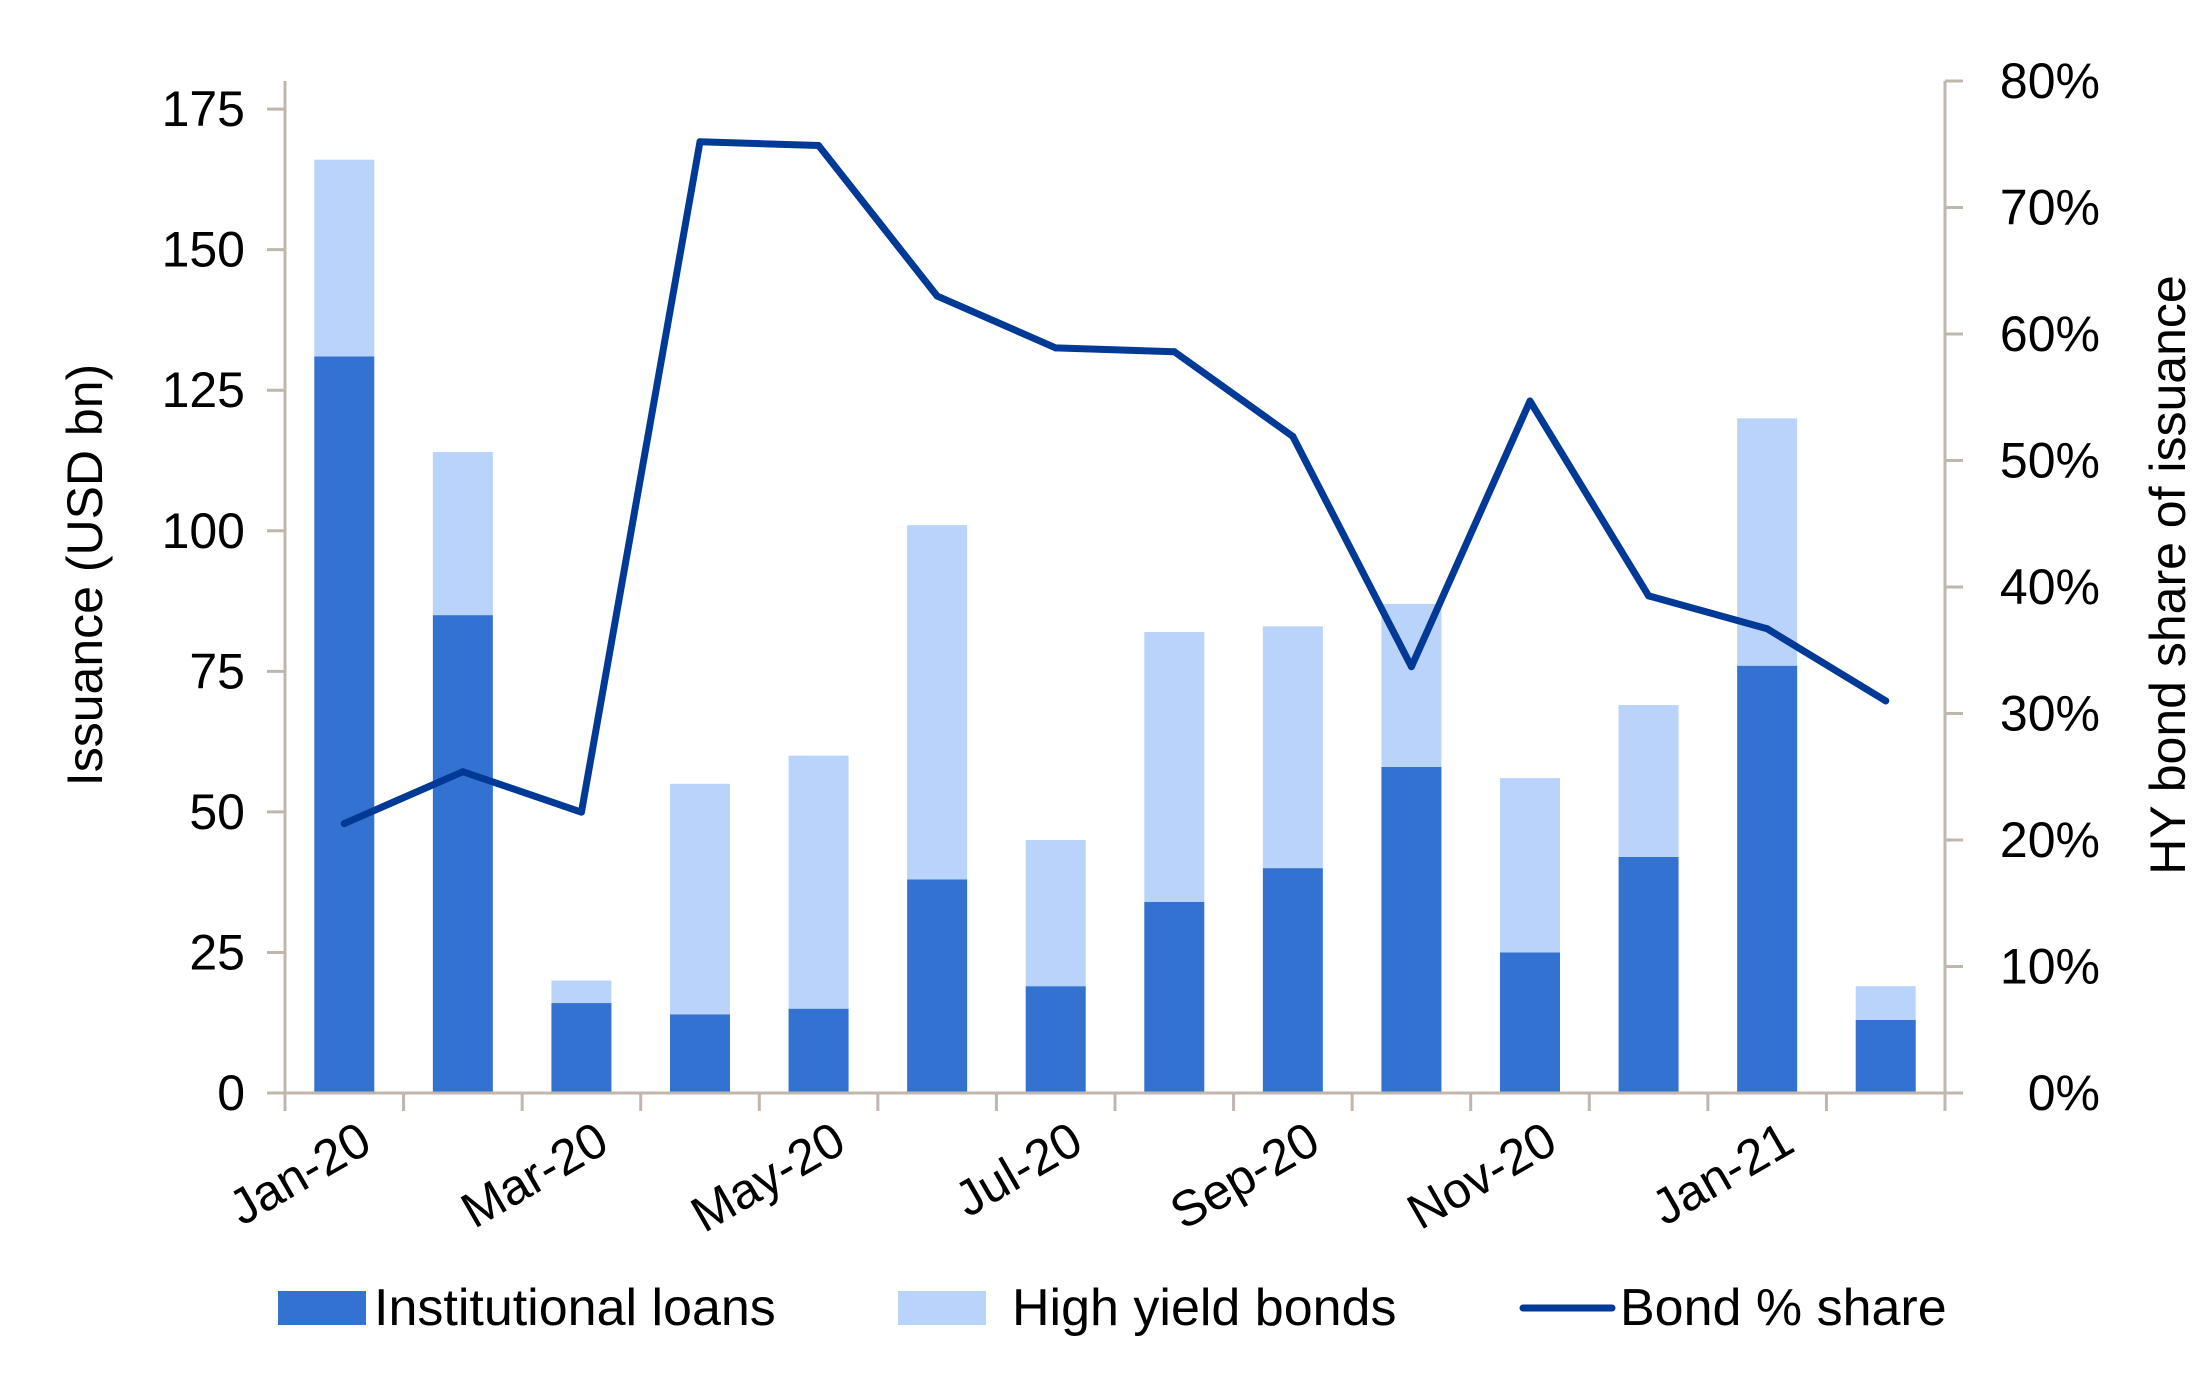  I want to click on y-right-tick-label: 60%, so click(2050, 334).